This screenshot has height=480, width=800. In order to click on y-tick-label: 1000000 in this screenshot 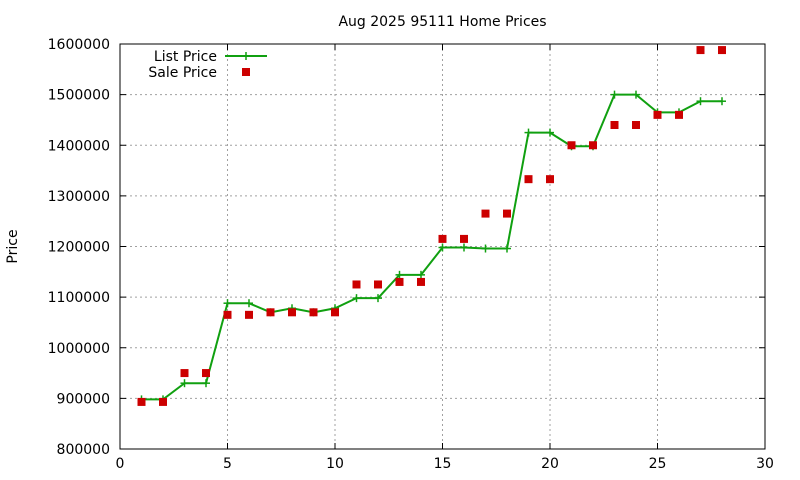, I will do `click(79, 349)`.